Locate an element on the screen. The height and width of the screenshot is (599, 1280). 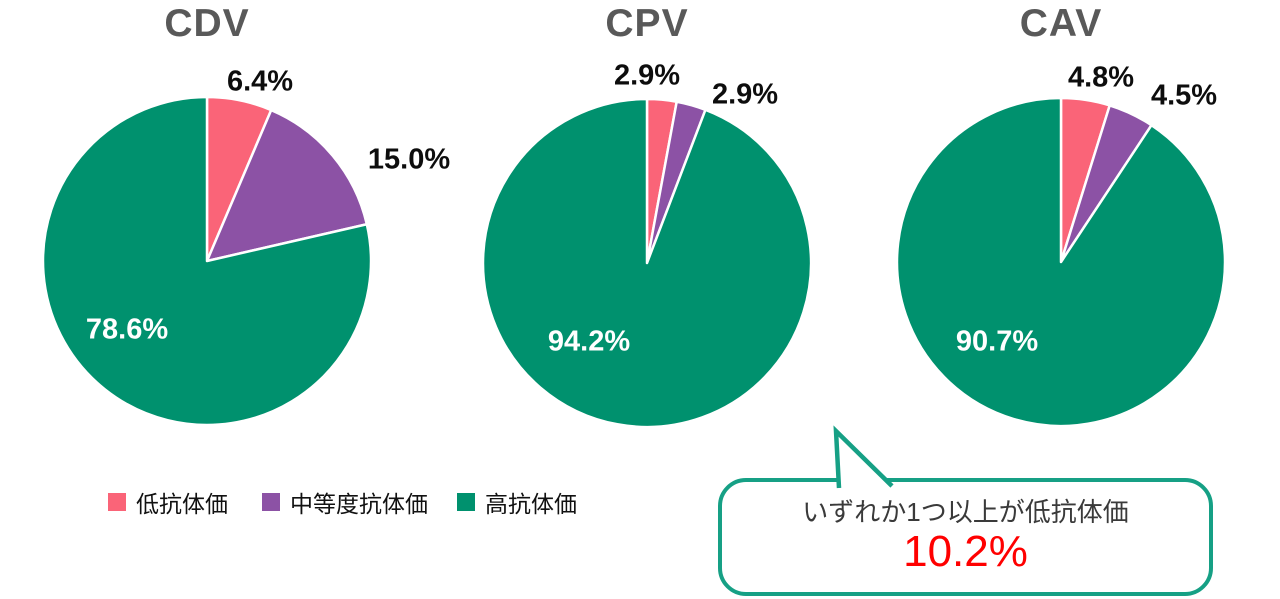
legend-swatch-mid is located at coordinates (271, 502).